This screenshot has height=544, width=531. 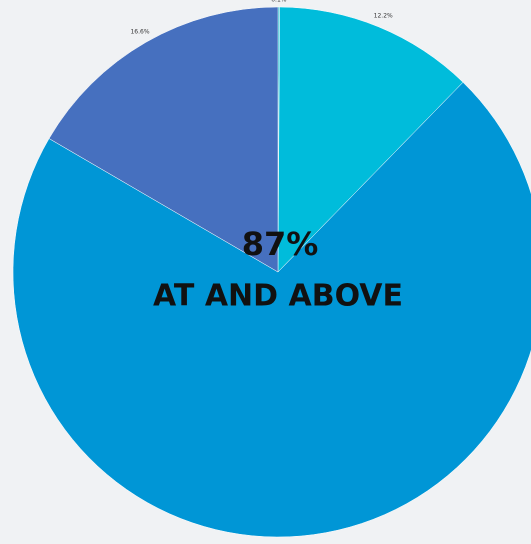 I want to click on annotation: AT AND ABOVE, so click(x=278, y=296).